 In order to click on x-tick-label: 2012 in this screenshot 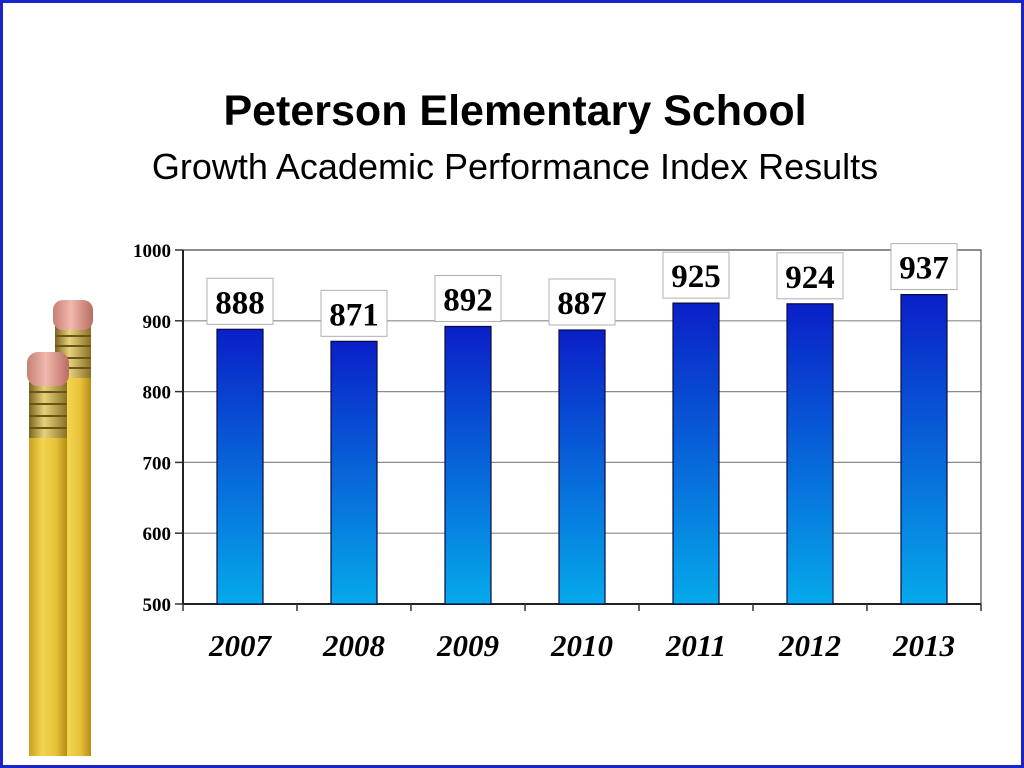, I will do `click(809, 645)`.